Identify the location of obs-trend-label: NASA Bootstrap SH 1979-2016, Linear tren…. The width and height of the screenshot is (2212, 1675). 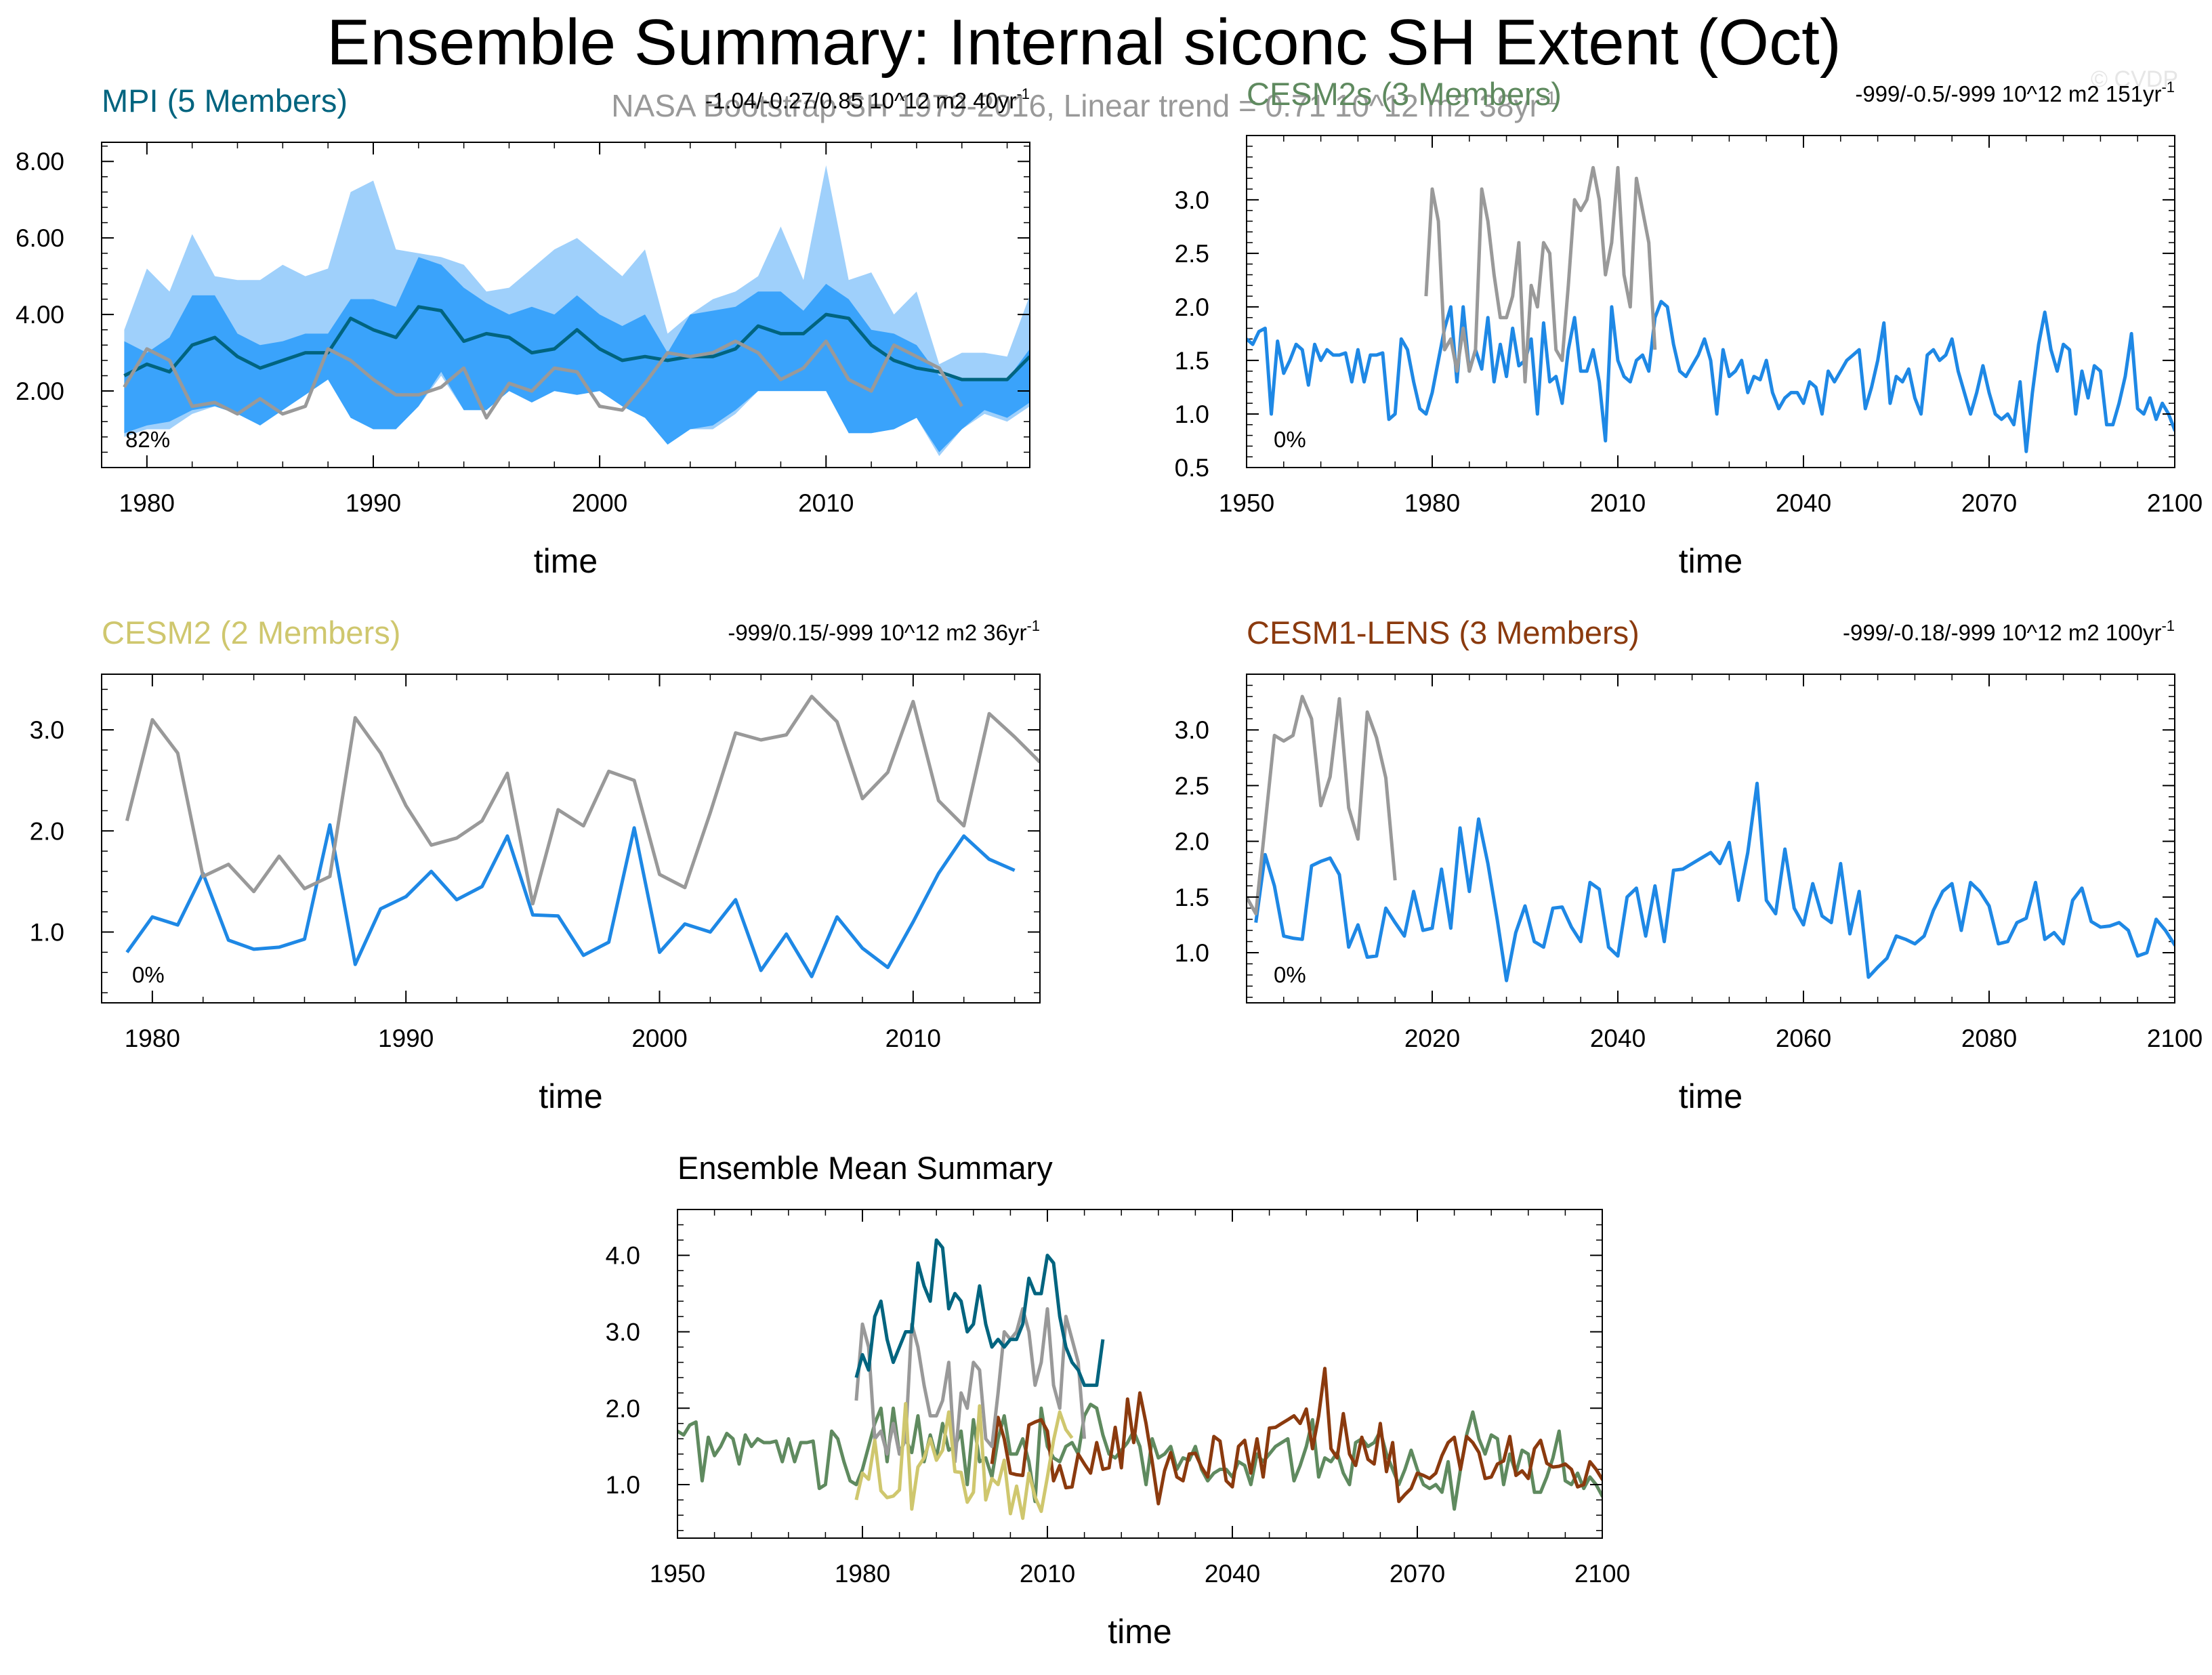
(1083, 105).